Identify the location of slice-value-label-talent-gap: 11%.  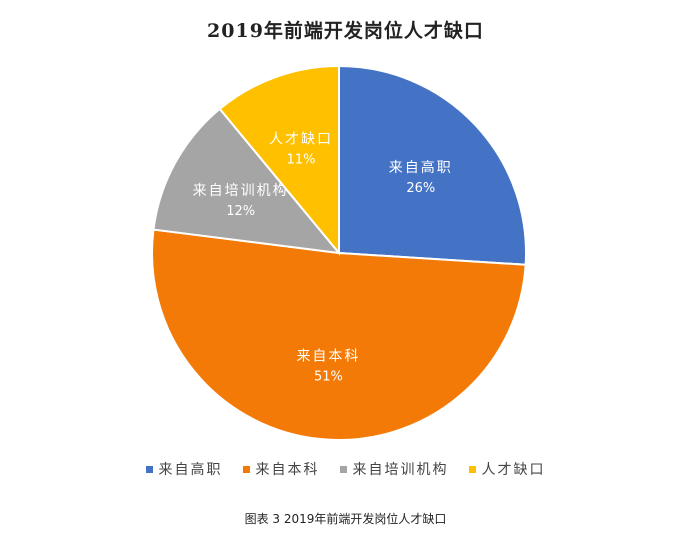
(301, 159).